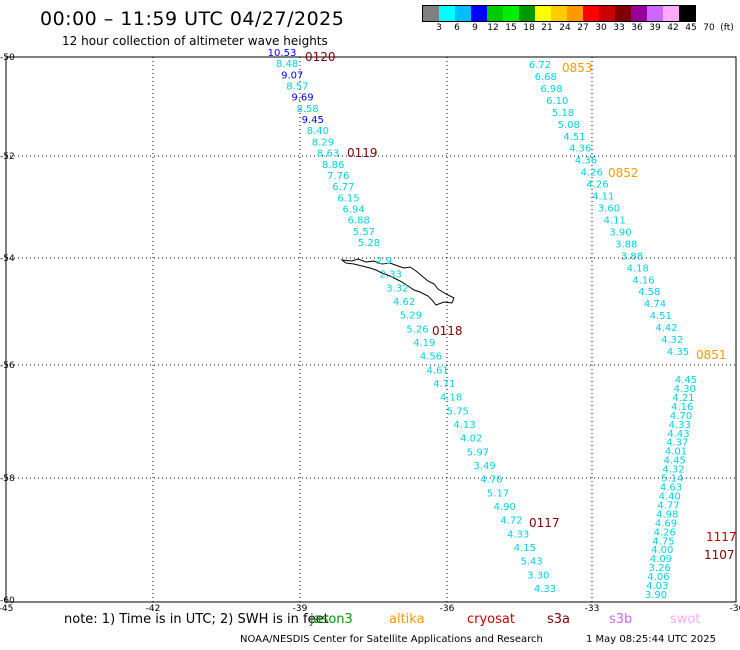  I want to click on south-georgia-coastline, so click(397, 282).